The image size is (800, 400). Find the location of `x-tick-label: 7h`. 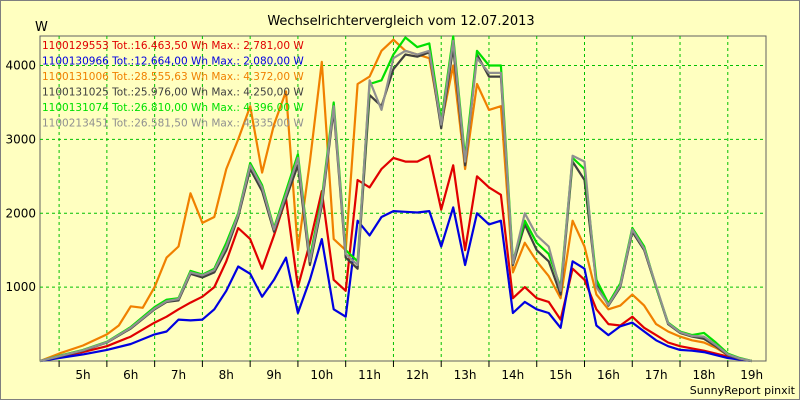

x-tick-label: 7h is located at coordinates (178, 375).